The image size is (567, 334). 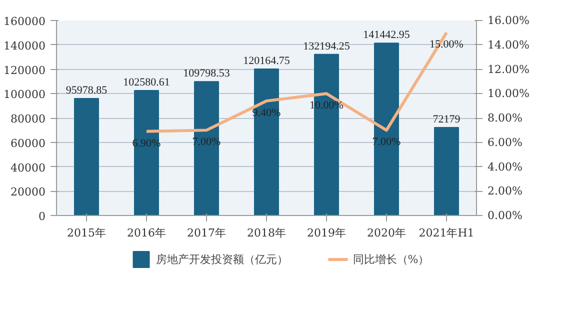 What do you see at coordinates (25, 45) in the screenshot?
I see `y-tick-label: 140000` at bounding box center [25, 45].